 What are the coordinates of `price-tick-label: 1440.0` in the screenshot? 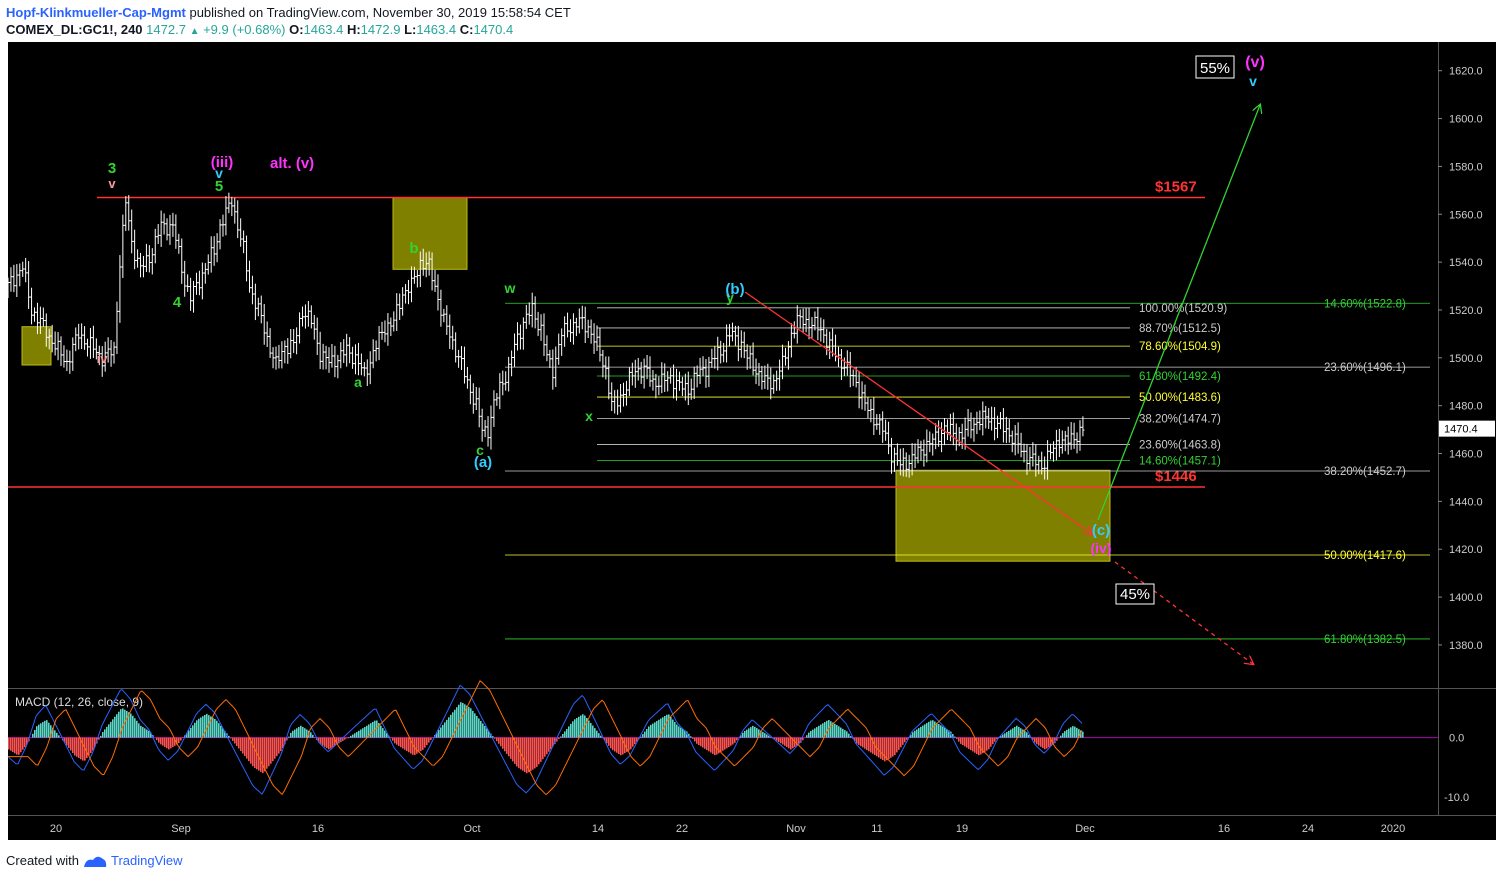 It's located at (1466, 502).